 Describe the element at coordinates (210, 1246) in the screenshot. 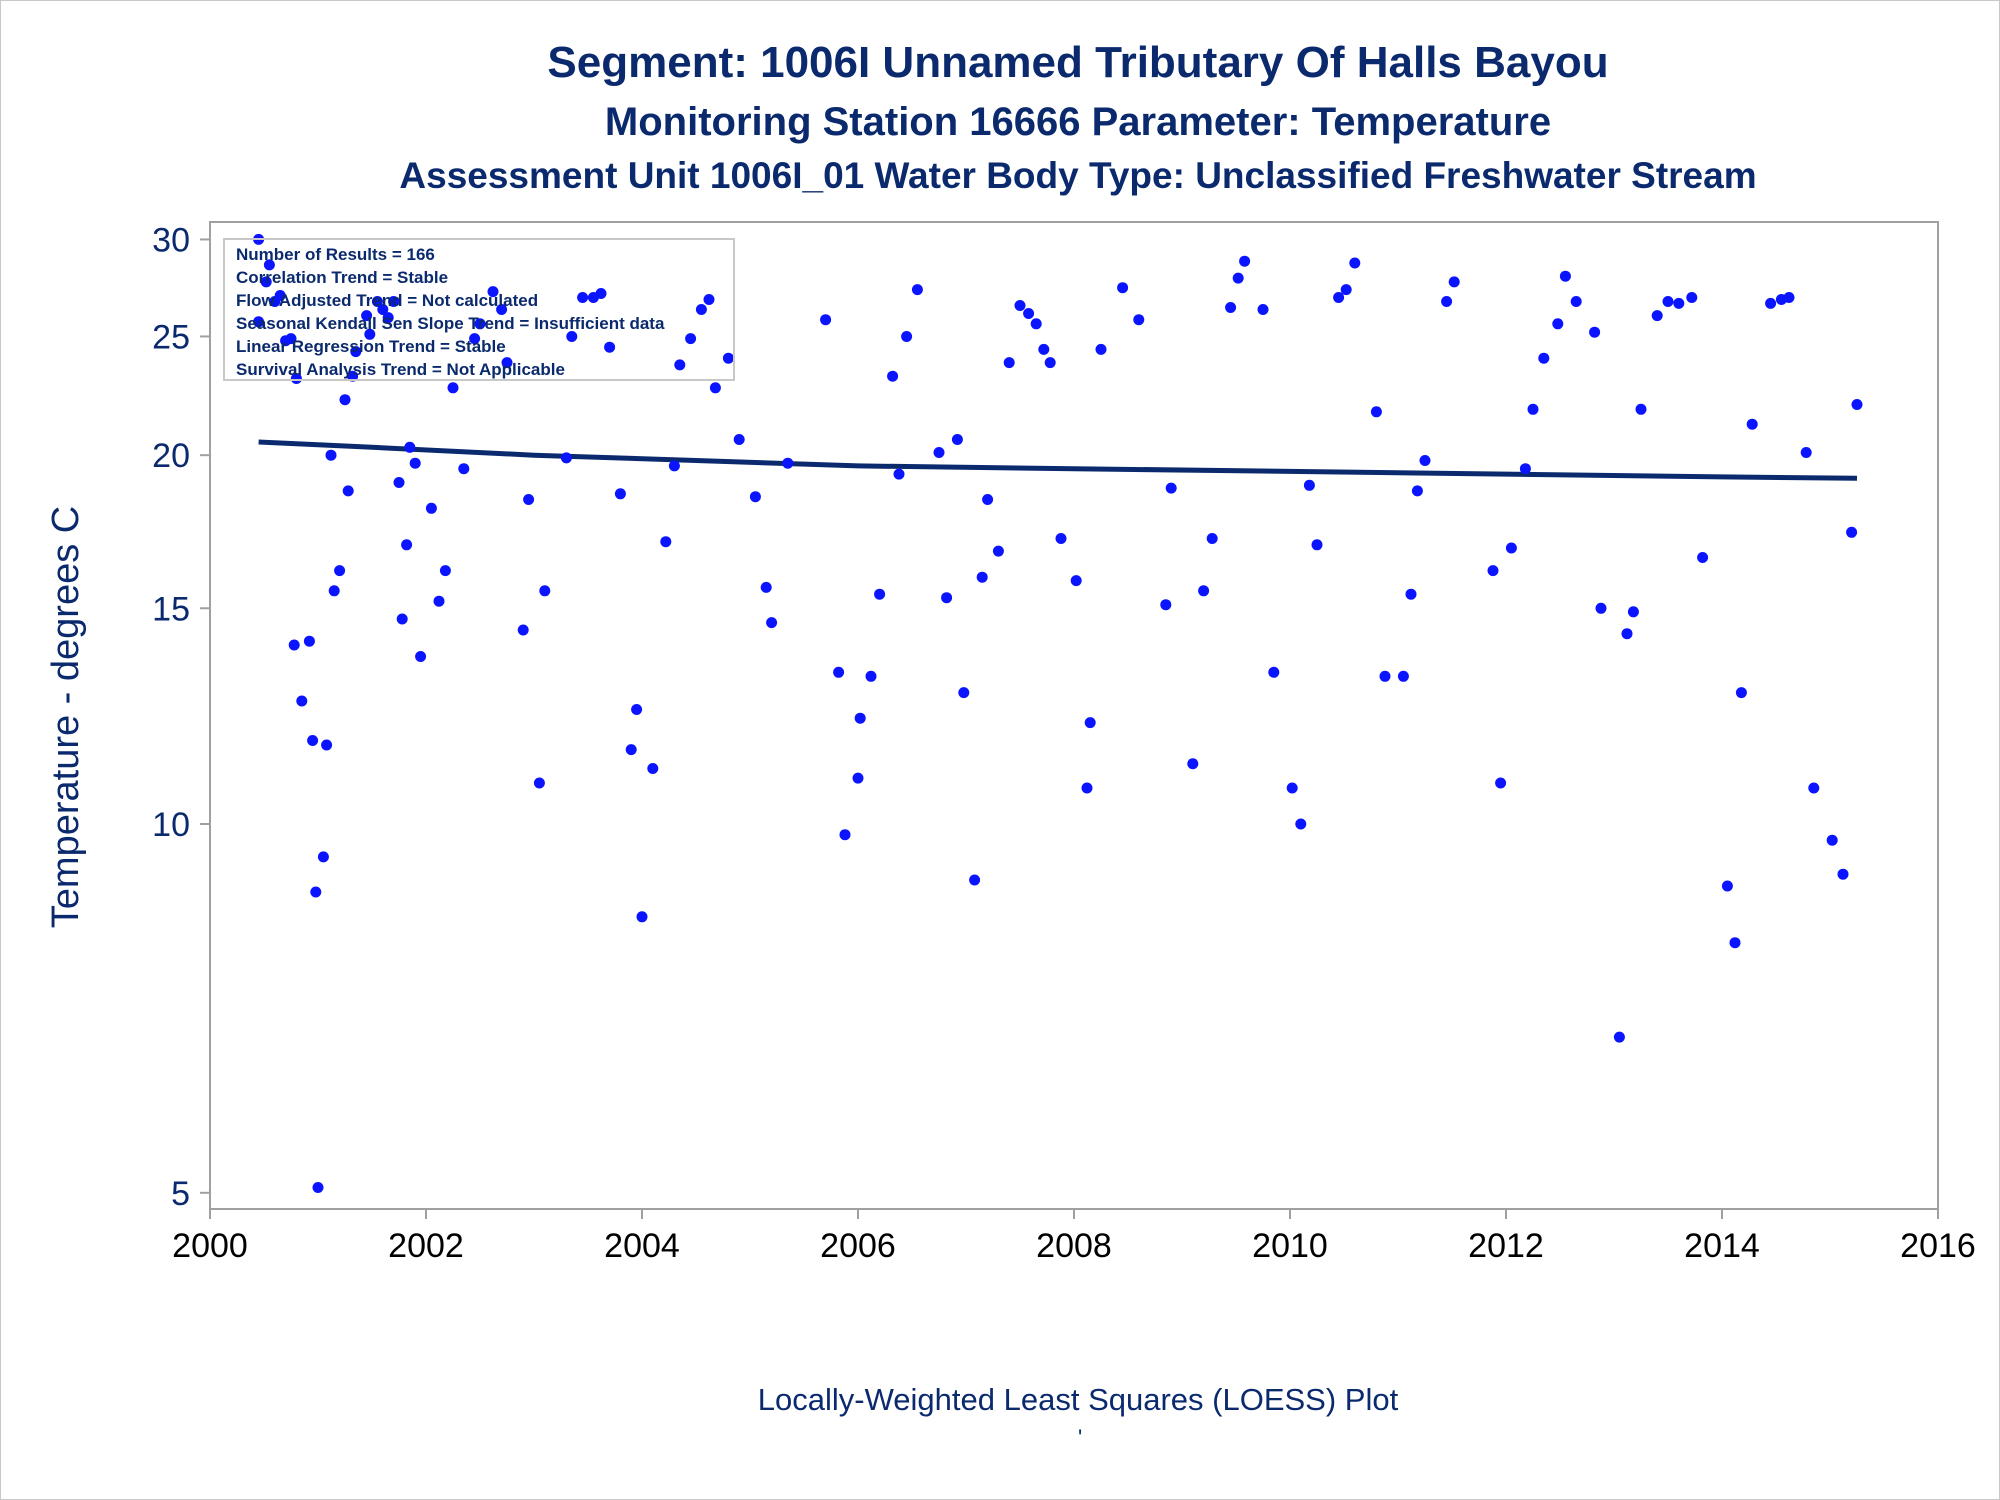

I see `x-tick-label: 2000` at that location.